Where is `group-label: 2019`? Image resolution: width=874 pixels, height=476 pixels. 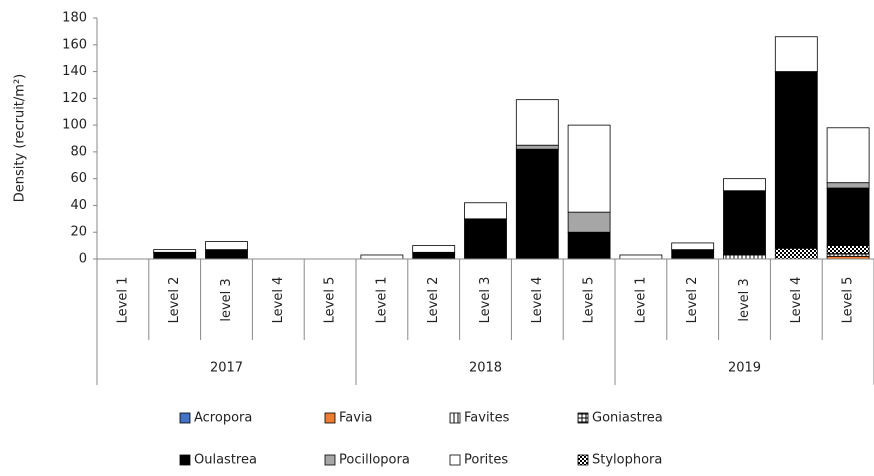
group-label: 2019 is located at coordinates (744, 368).